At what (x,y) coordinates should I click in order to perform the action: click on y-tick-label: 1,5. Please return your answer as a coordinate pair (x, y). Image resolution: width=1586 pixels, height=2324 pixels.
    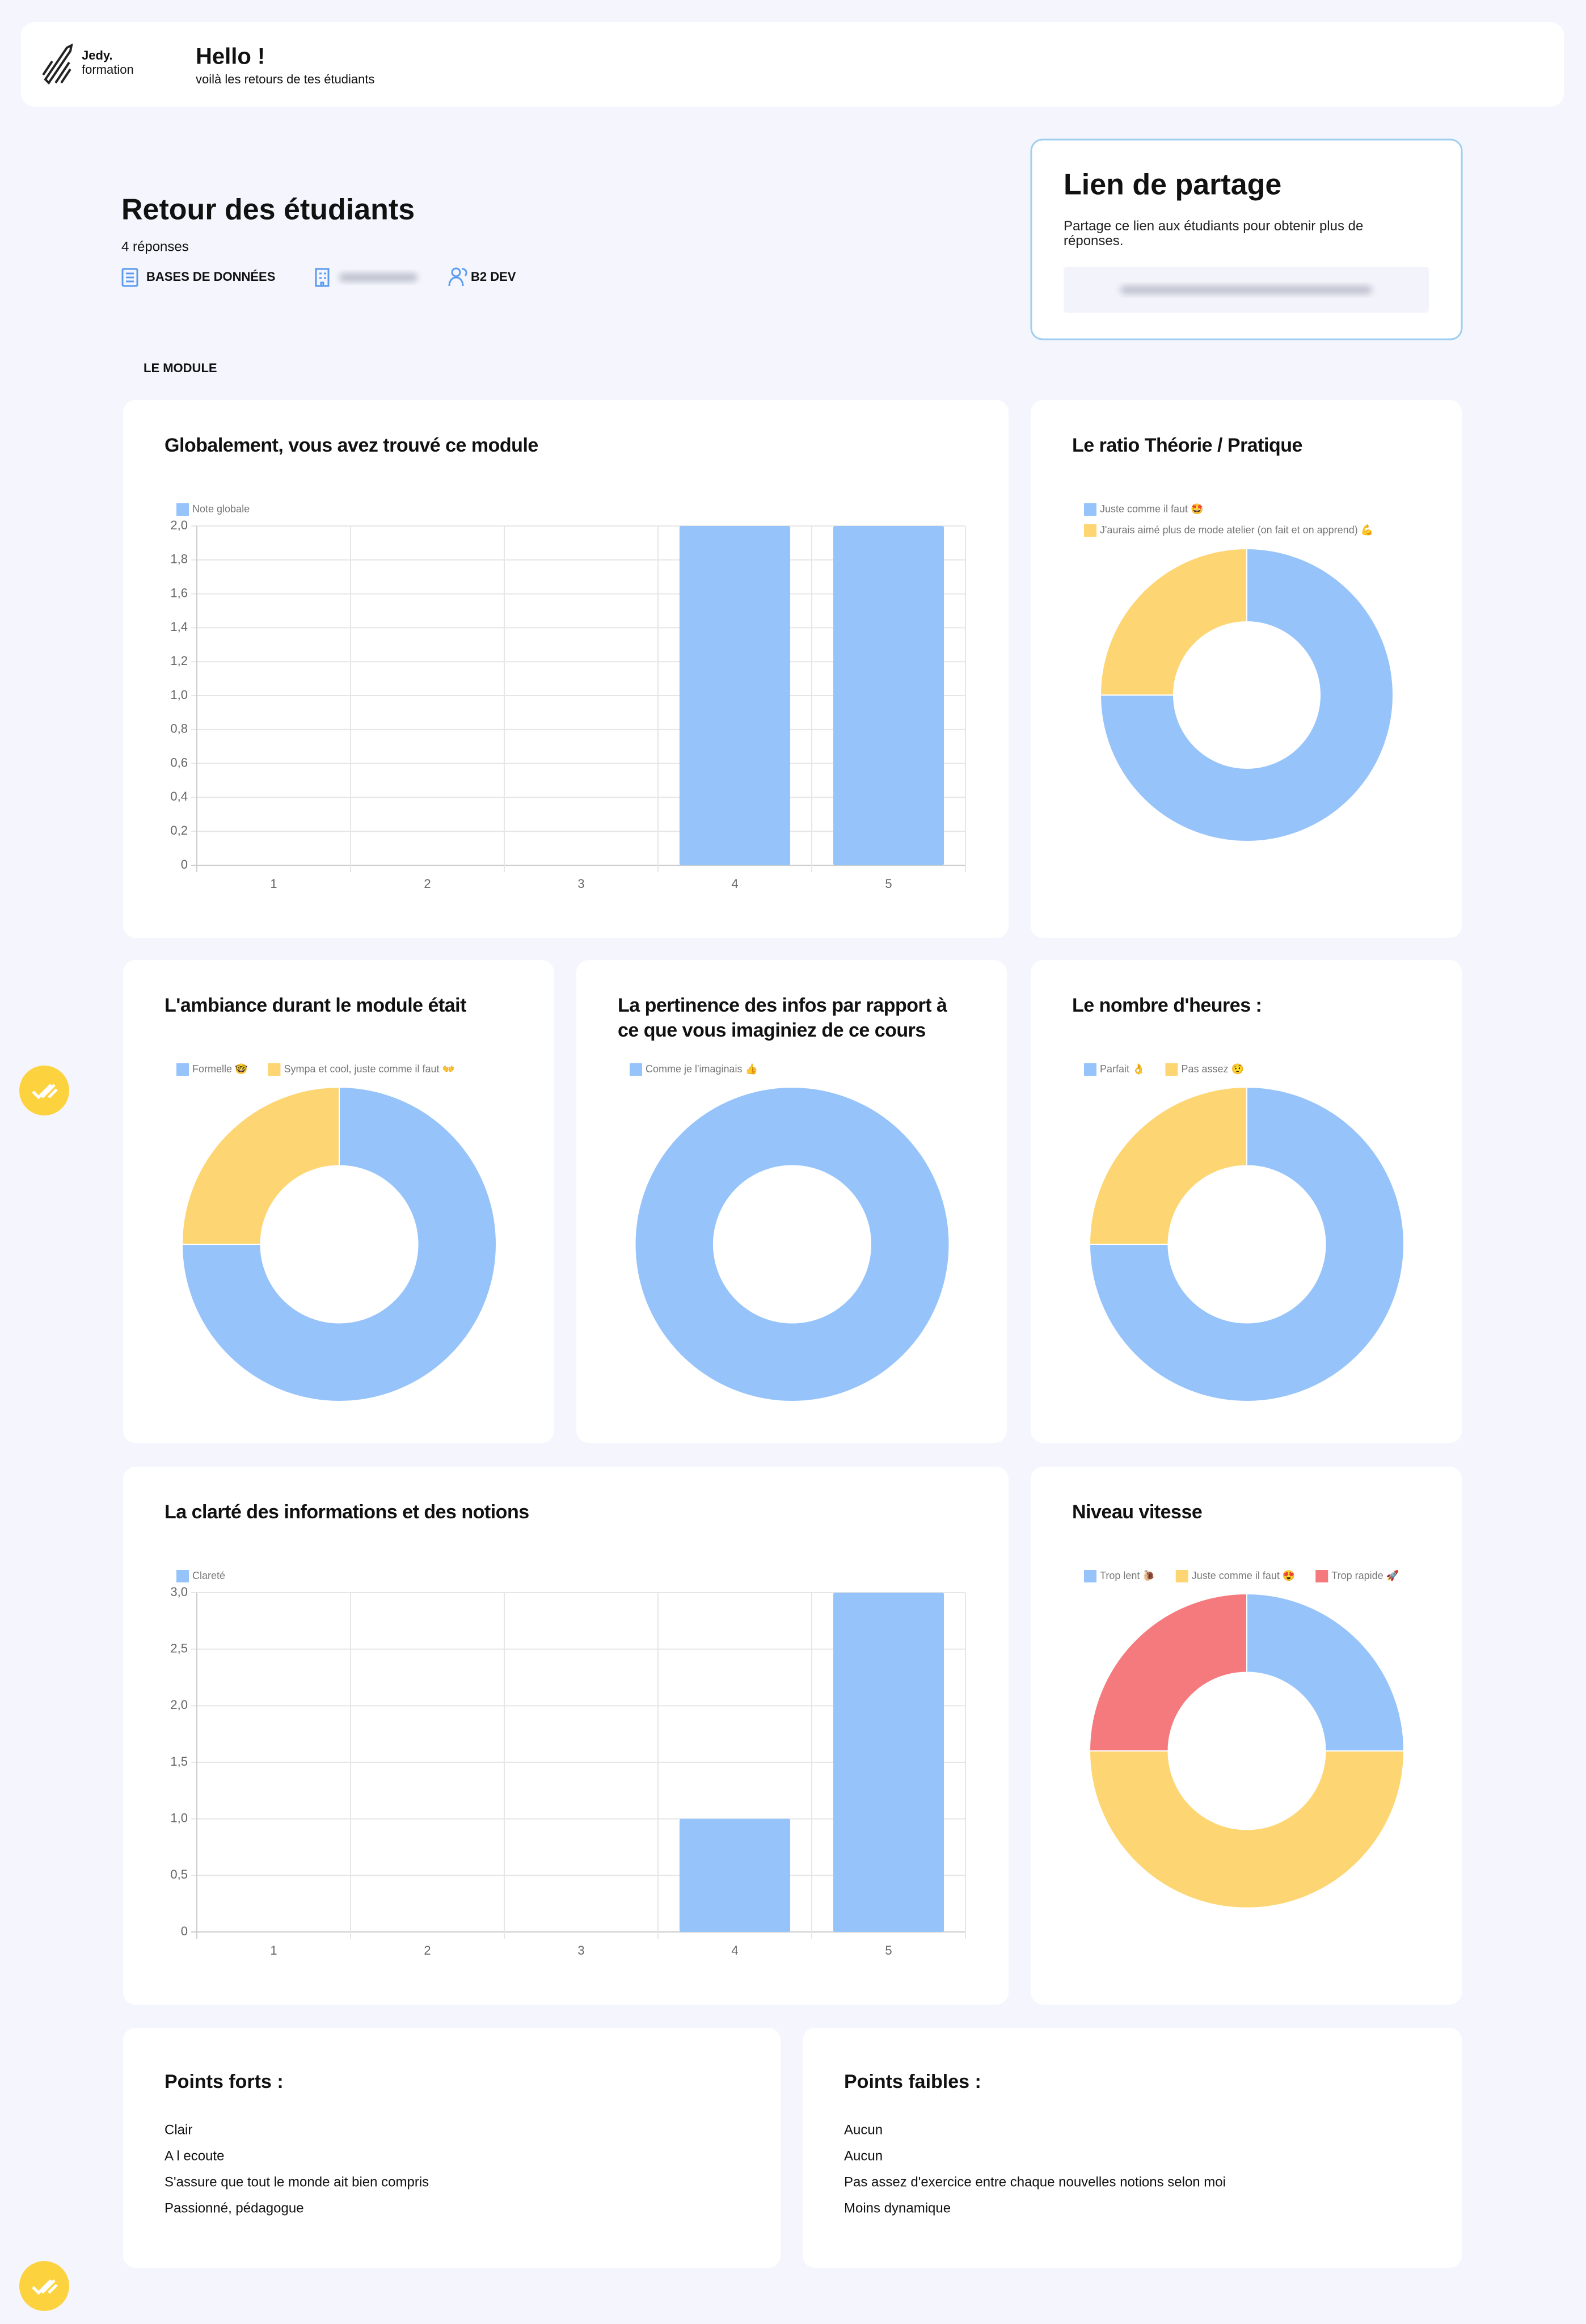
    Looking at the image, I should click on (179, 1761).